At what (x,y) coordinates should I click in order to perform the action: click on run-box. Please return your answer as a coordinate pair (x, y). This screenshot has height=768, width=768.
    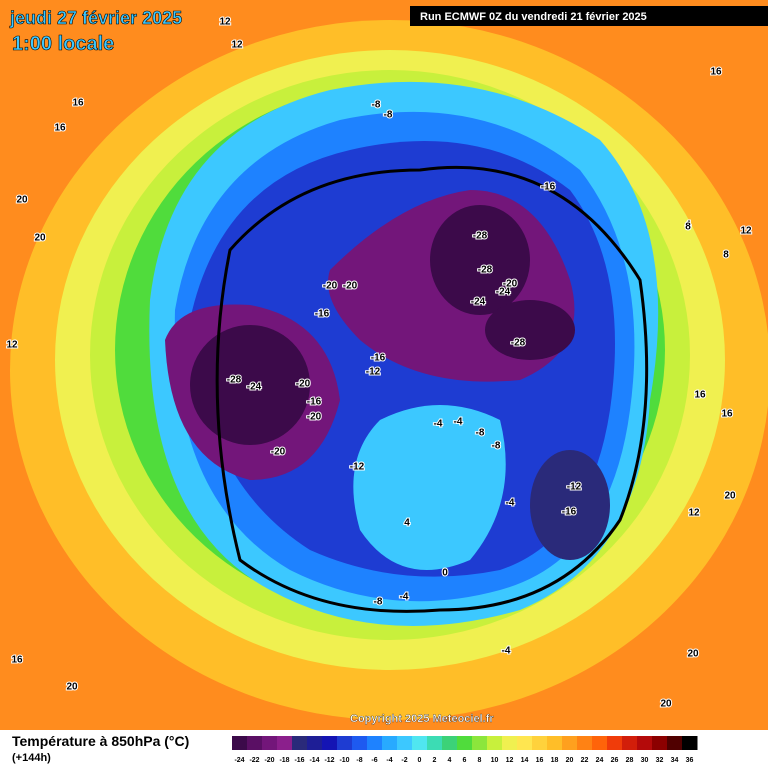
    Looking at the image, I should click on (589, 16).